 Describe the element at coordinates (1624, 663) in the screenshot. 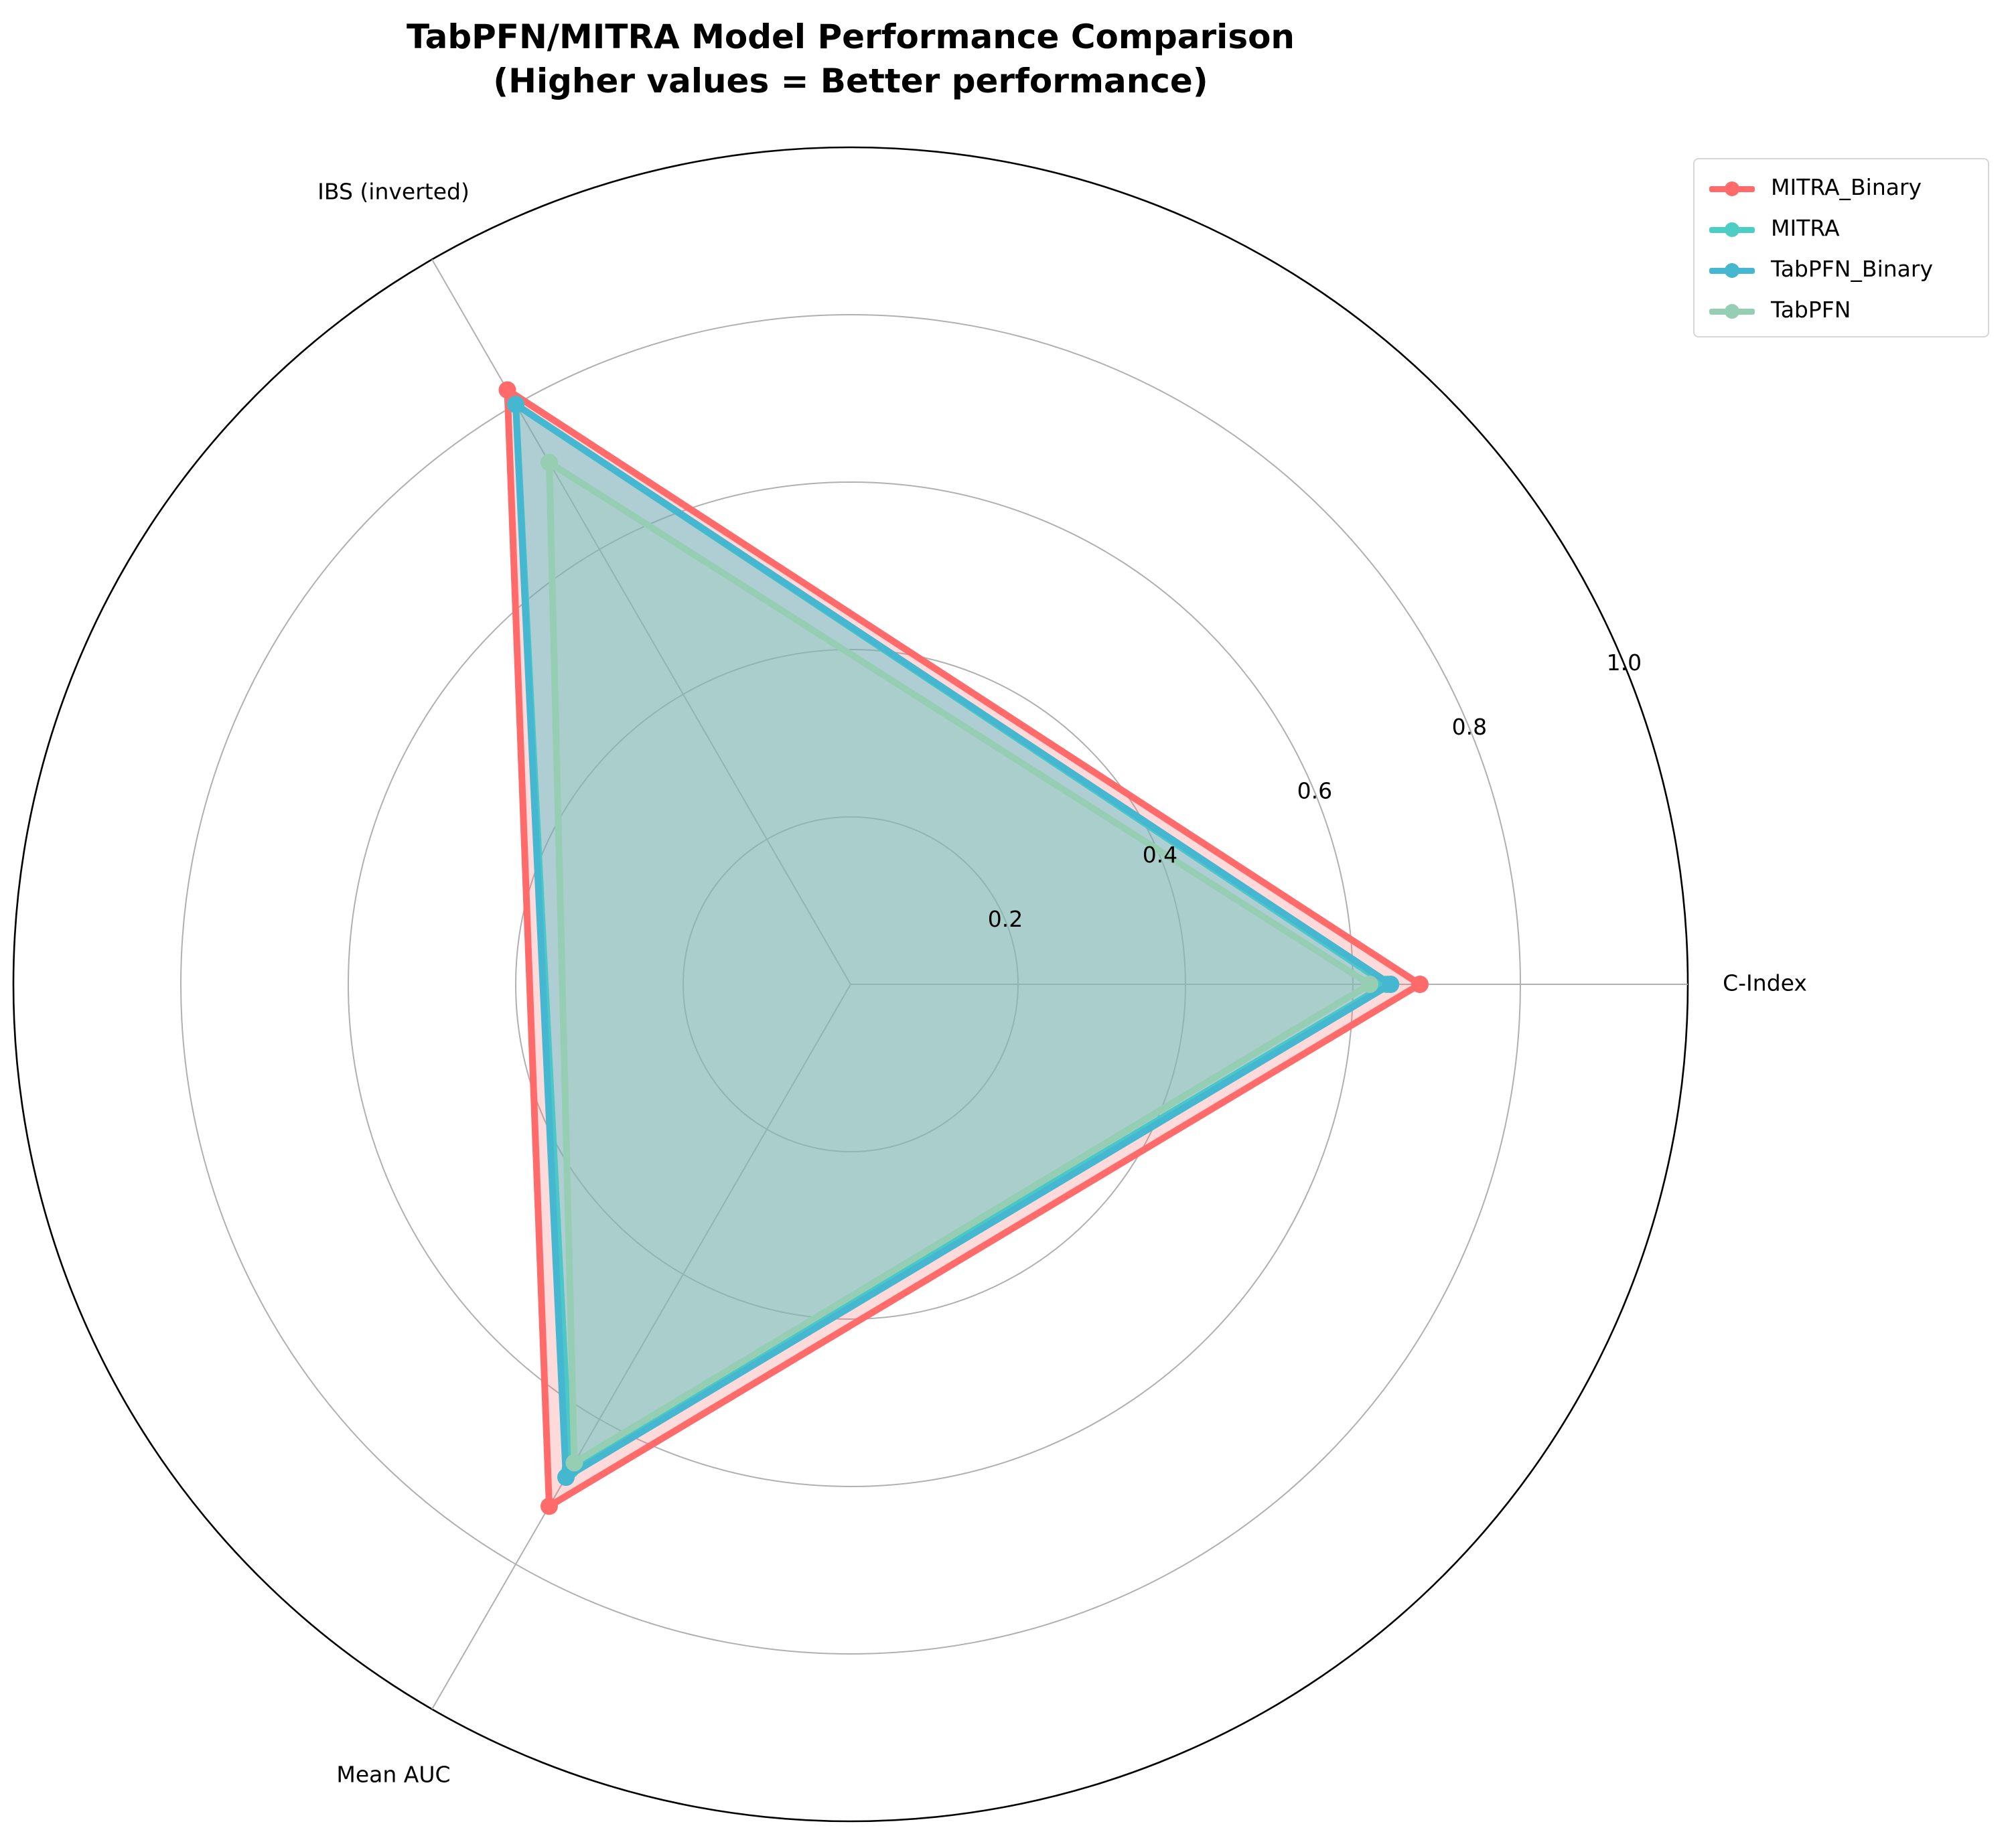

I see `r-tick-label-4: 1.0` at that location.